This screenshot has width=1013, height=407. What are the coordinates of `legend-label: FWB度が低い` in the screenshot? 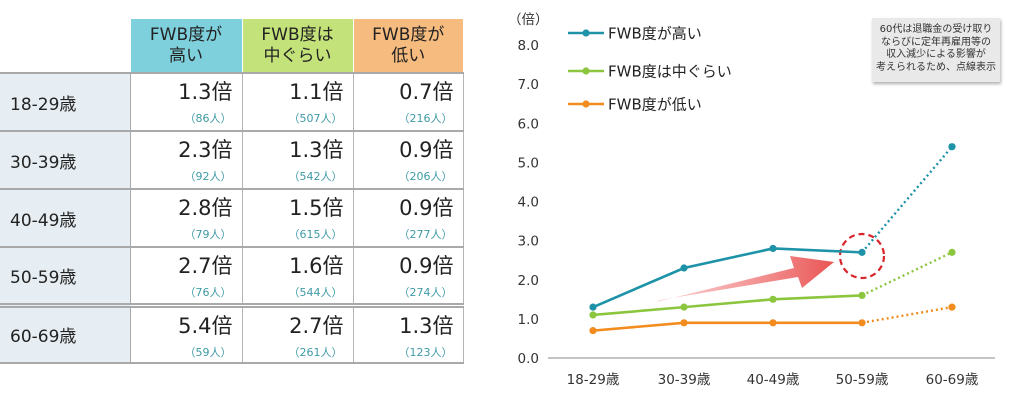 It's located at (655, 105).